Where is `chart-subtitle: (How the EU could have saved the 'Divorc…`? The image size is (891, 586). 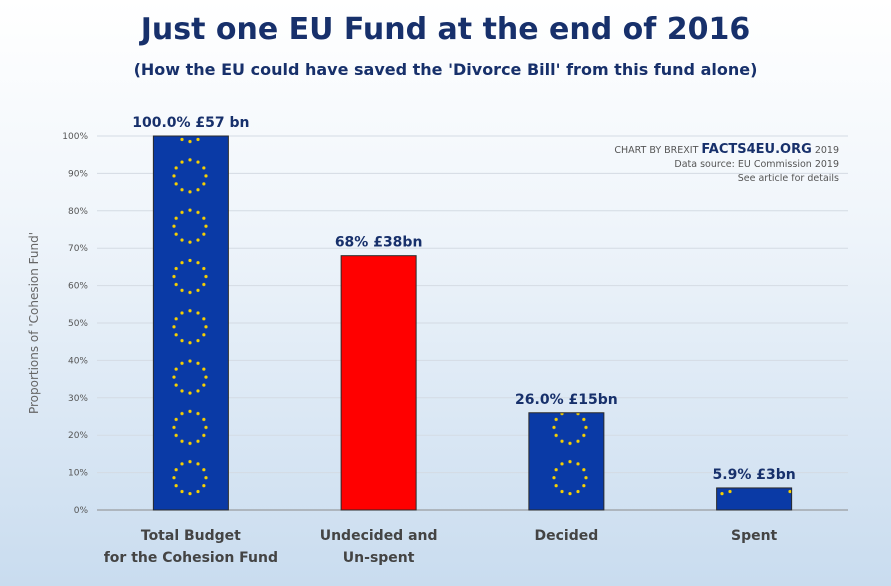 chart-subtitle: (How the EU could have saved the 'Divorc… is located at coordinates (445, 69).